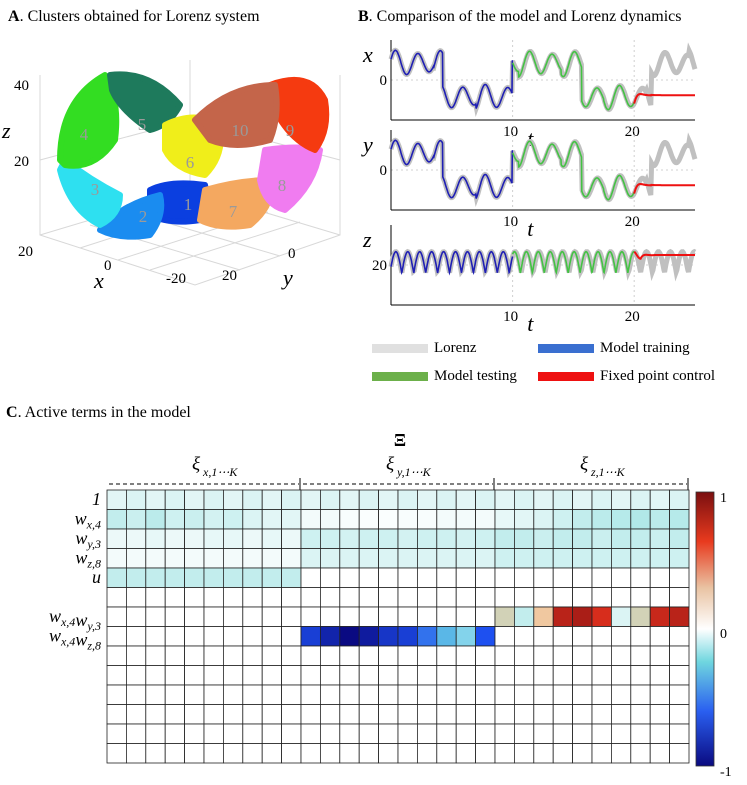 This screenshot has height=785, width=747. I want to click on heatmap-cell-r7-c9, so click(291, 636).